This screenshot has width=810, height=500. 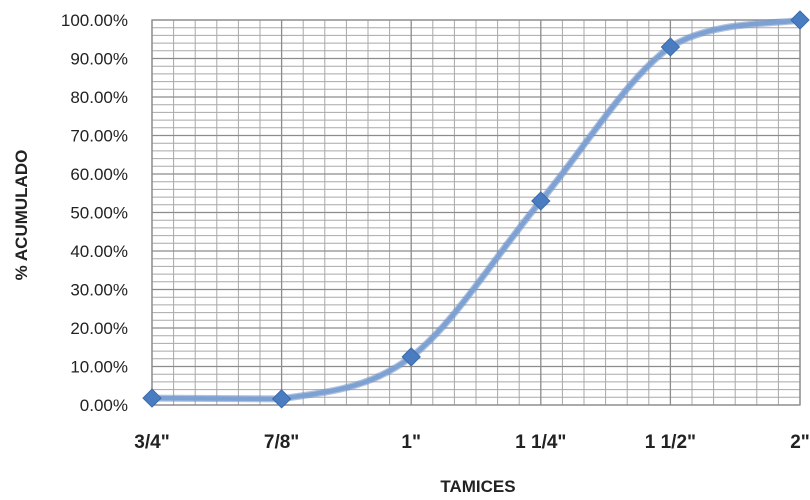 What do you see at coordinates (477, 486) in the screenshot?
I see `x-axis-title: TAMICES` at bounding box center [477, 486].